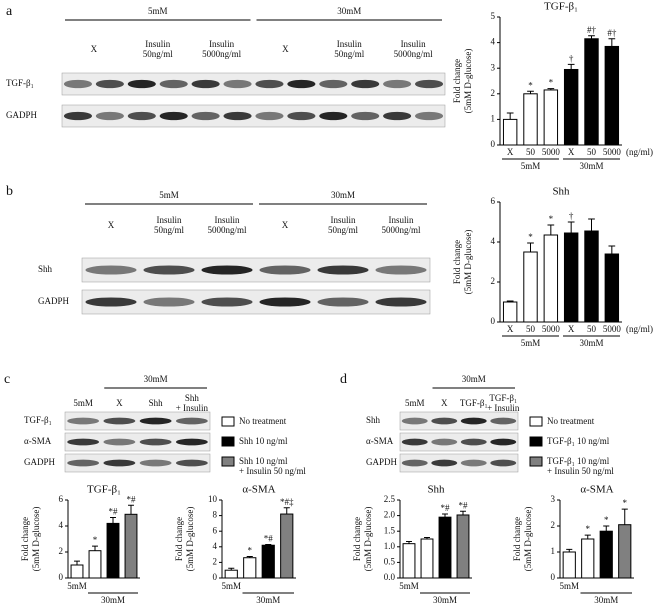 This screenshot has width=660, height=605. Describe the element at coordinates (61, 499) in the screenshot. I see `y-tick-label: 6` at that location.